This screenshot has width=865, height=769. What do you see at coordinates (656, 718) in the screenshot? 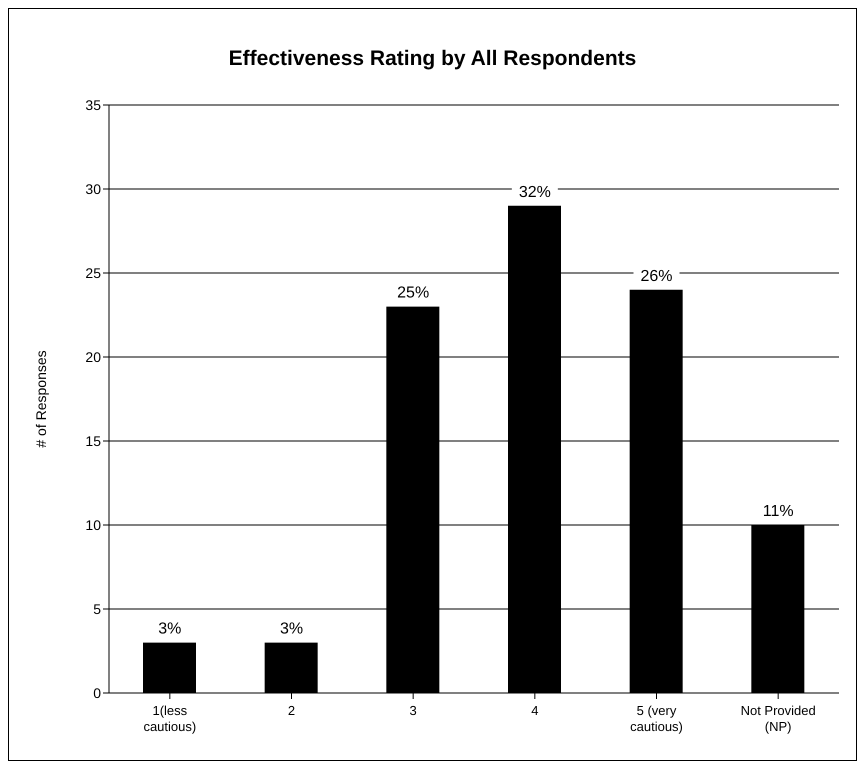
I see `x-tick-label: 5 (very cautious)` at bounding box center [656, 718].